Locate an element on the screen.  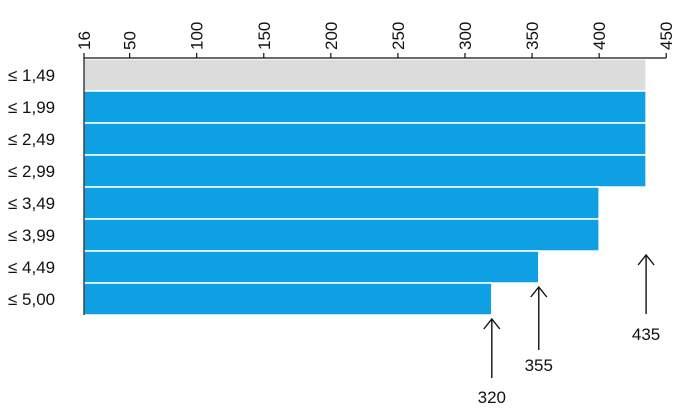
category-label: ≤ 3,99 is located at coordinates (31, 235).